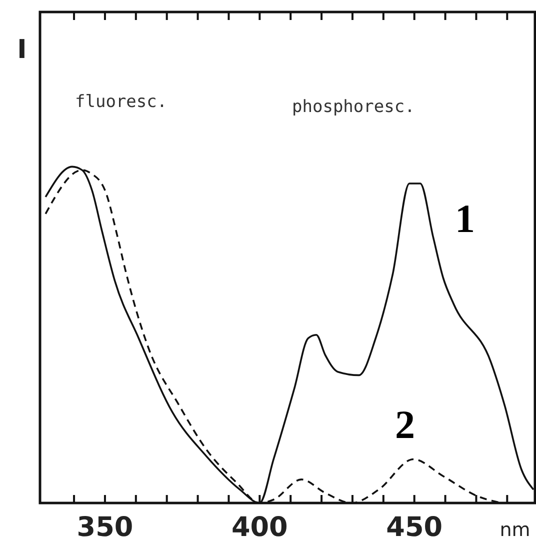  Describe the element at coordinates (405, 424) in the screenshot. I see `series-label: 2` at that location.